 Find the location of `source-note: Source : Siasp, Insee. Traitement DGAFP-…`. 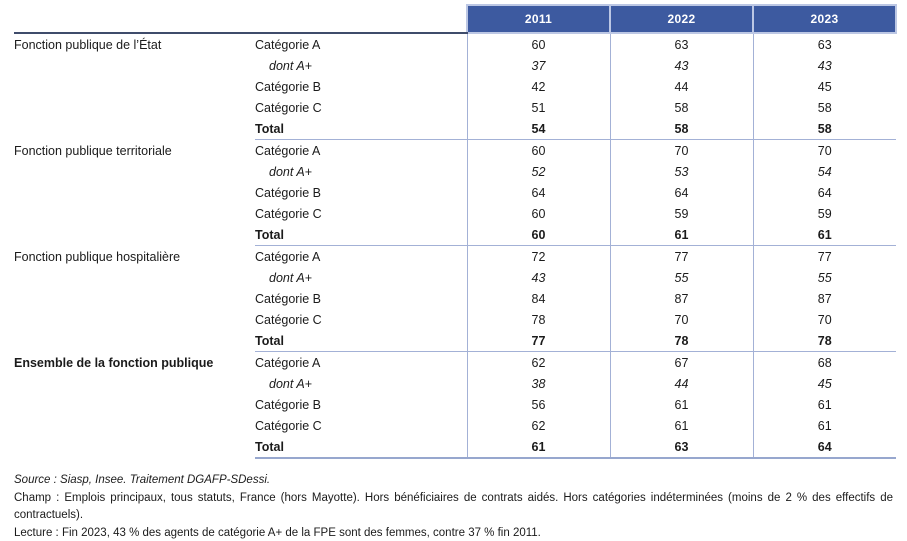

source-note: Source : Siasp, Insee. Traitement DGAFP-… is located at coordinates (142, 480).